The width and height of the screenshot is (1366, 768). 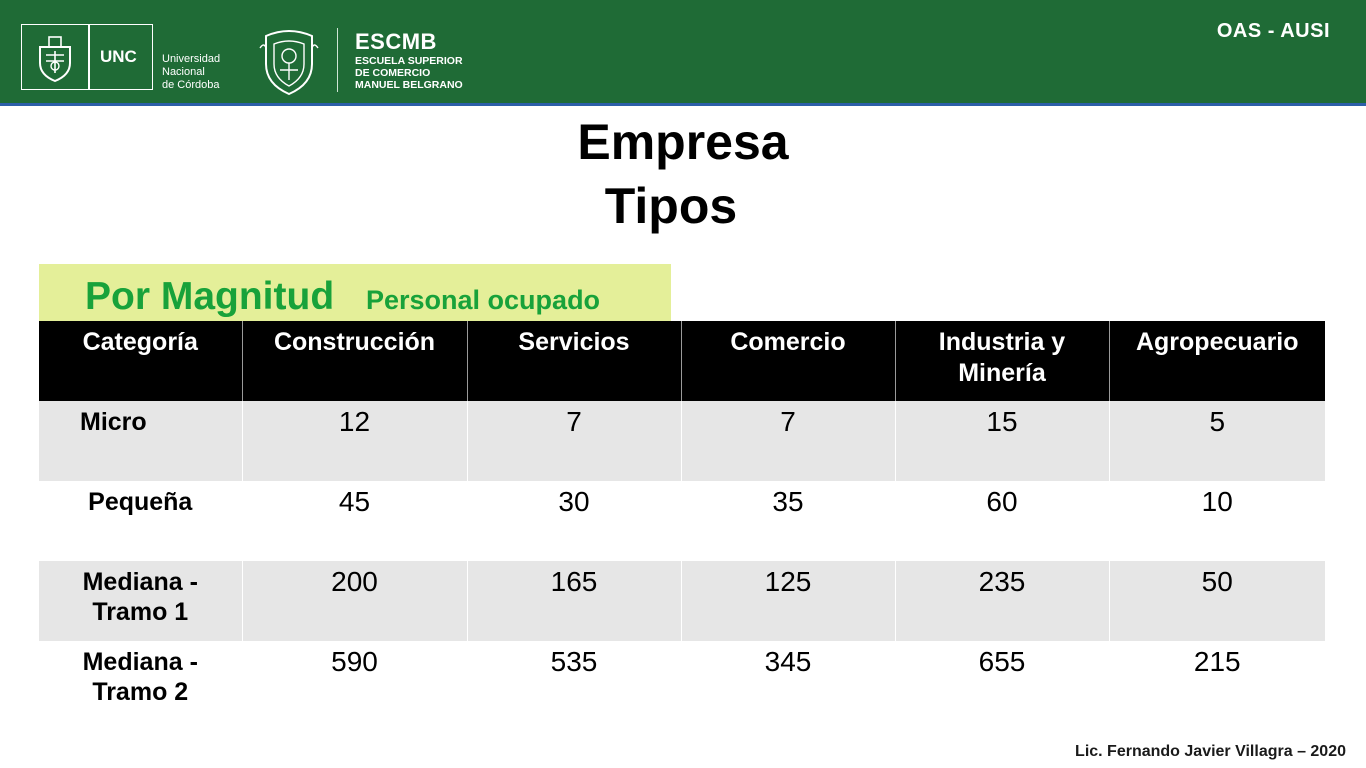 What do you see at coordinates (141, 441) in the screenshot?
I see `row-category: Micro` at bounding box center [141, 441].